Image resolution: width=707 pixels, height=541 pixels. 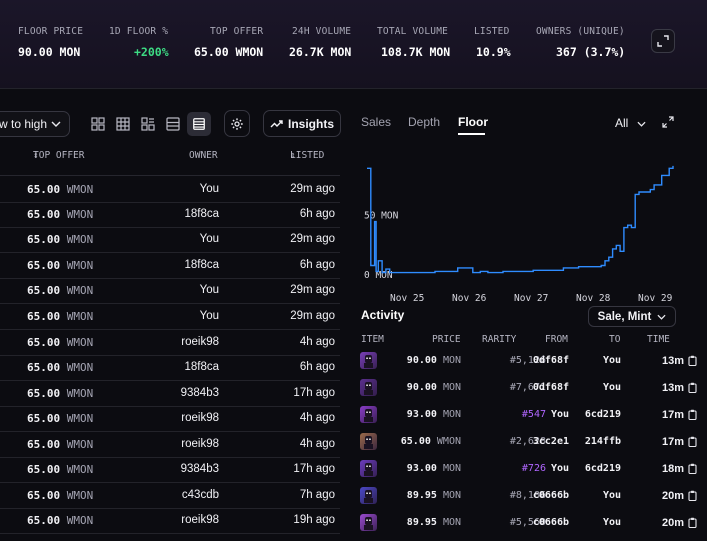 I want to click on grid-compact-view-icon, so click(x=148, y=124).